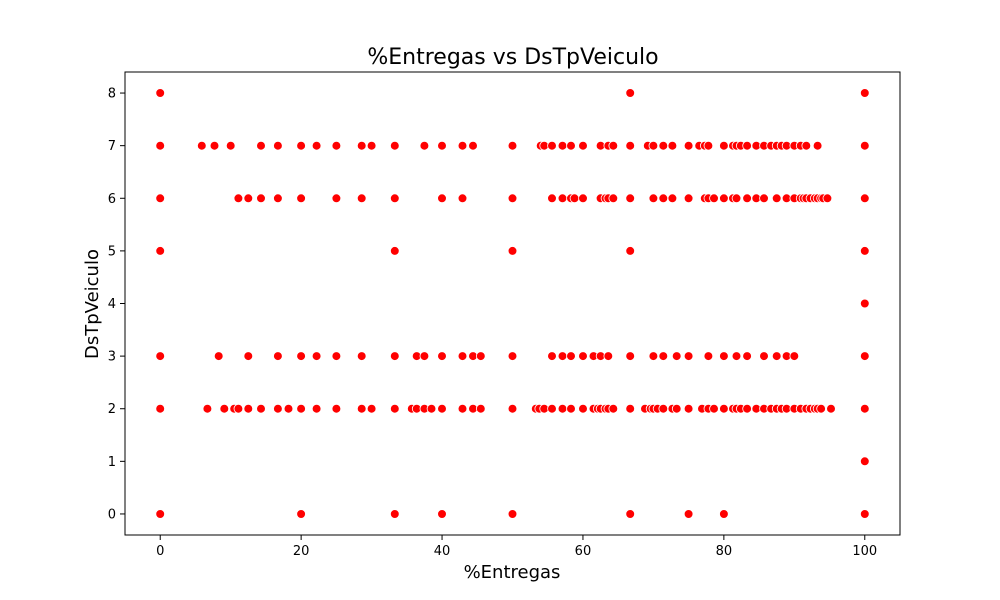  Describe the element at coordinates (512, 57) in the screenshot. I see `chart-title: %Entregas vs DsTpVeiculo` at that location.